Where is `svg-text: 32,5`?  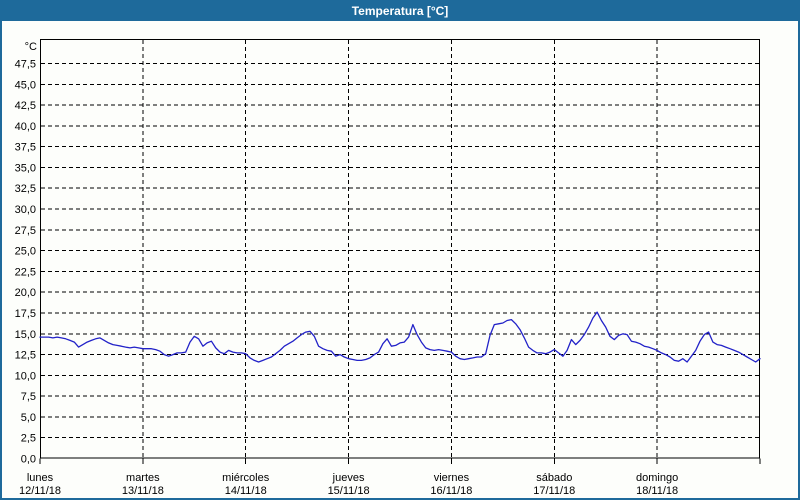
svg-text: 32,5 is located at coordinates (25, 189).